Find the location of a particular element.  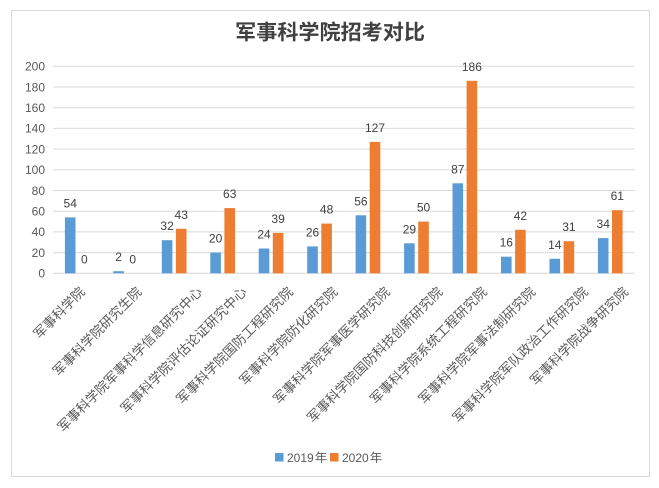

svg-text: 120 is located at coordinates (35, 149).